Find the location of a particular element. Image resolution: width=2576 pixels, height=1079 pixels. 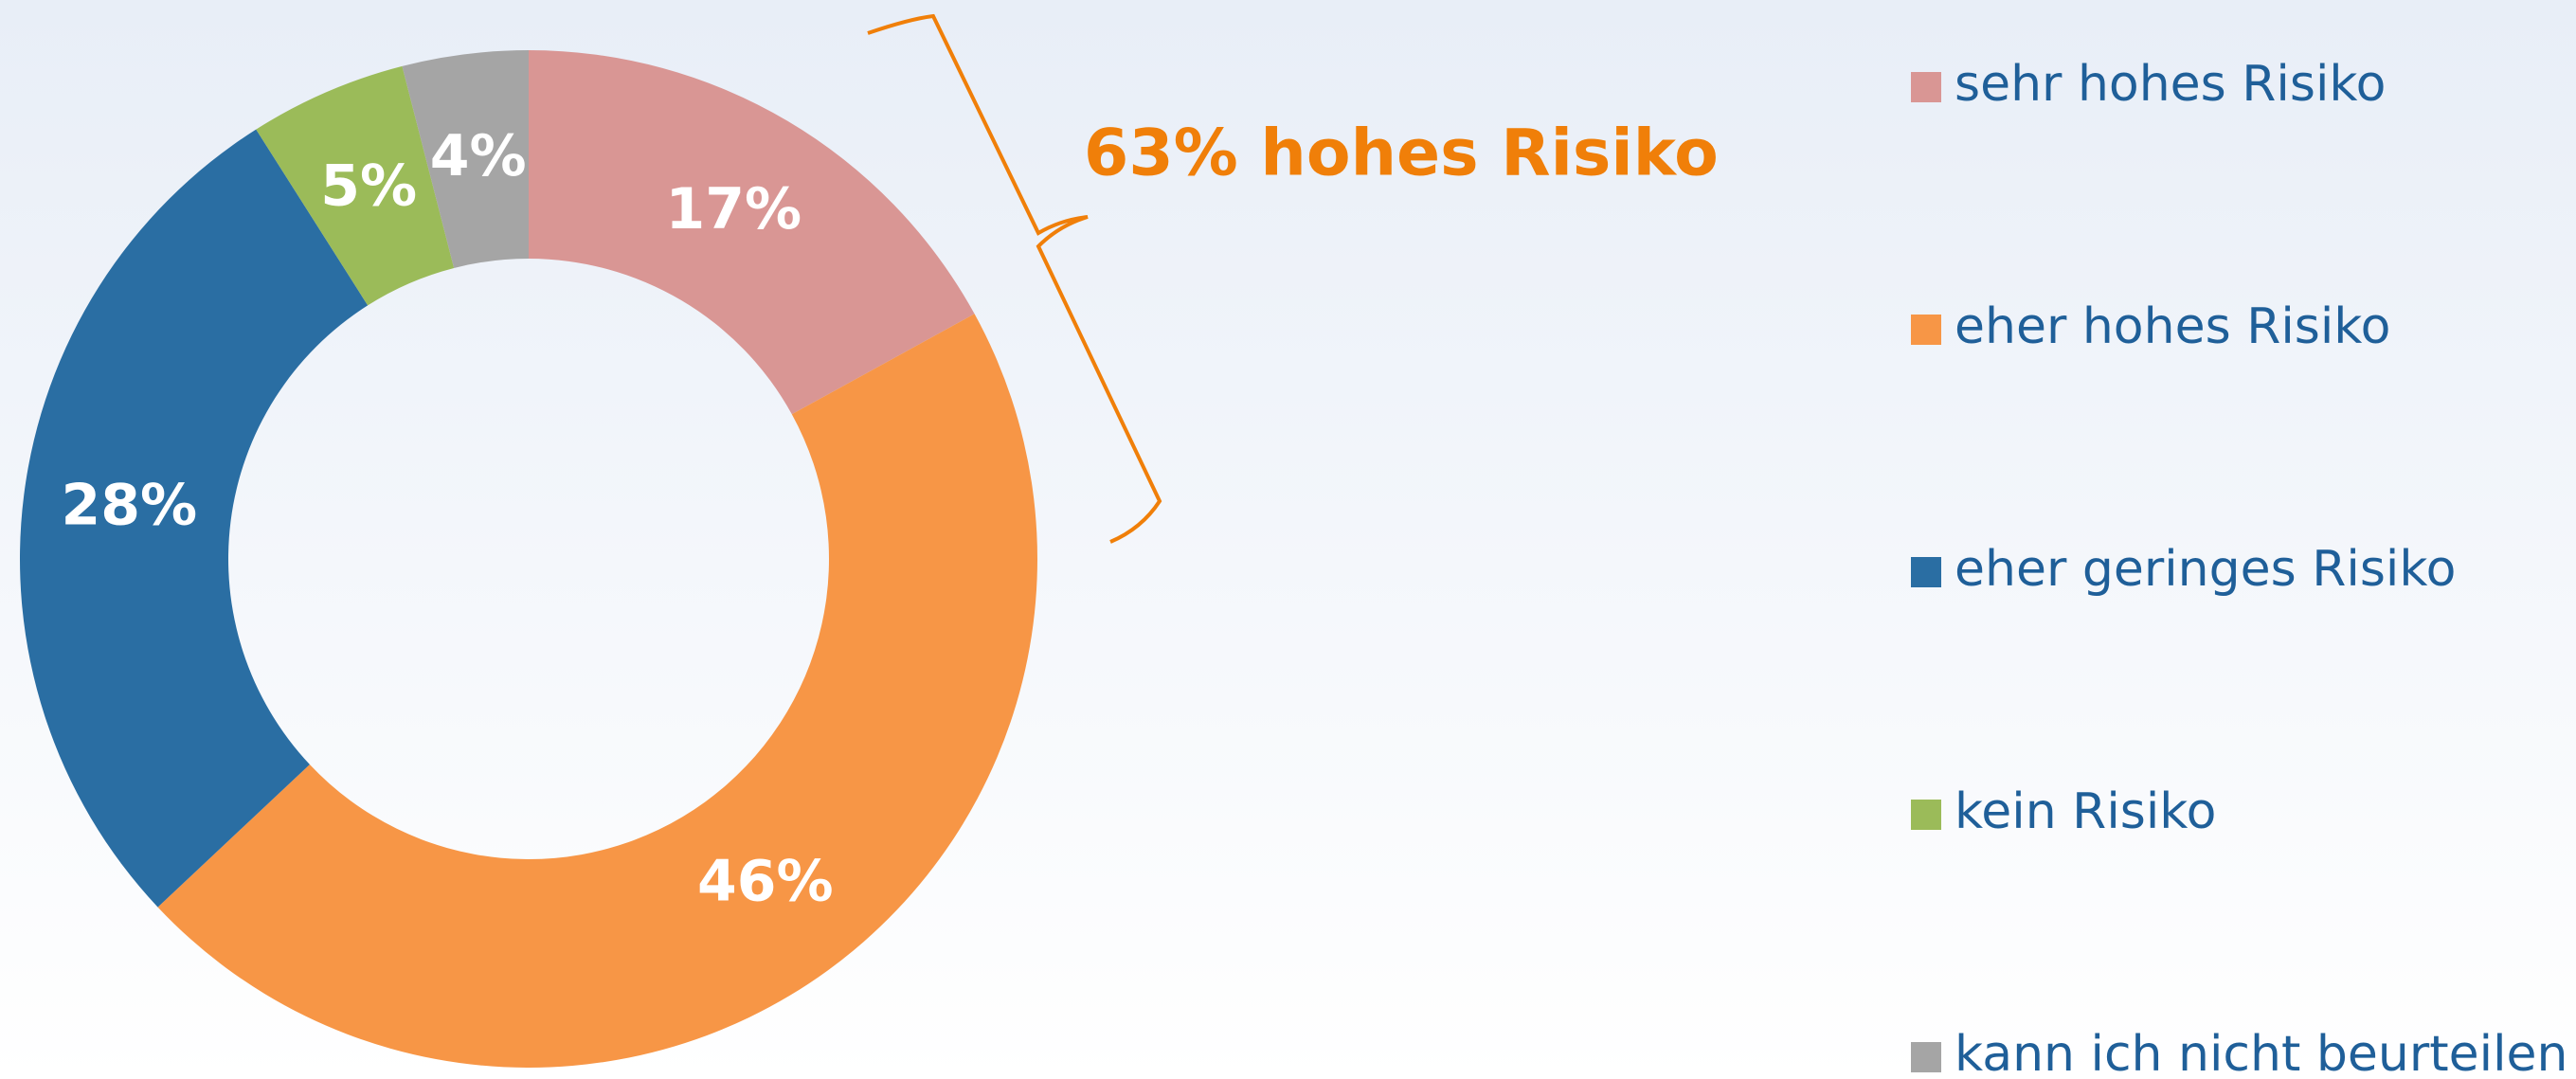

value-label: 28% is located at coordinates (130, 505).